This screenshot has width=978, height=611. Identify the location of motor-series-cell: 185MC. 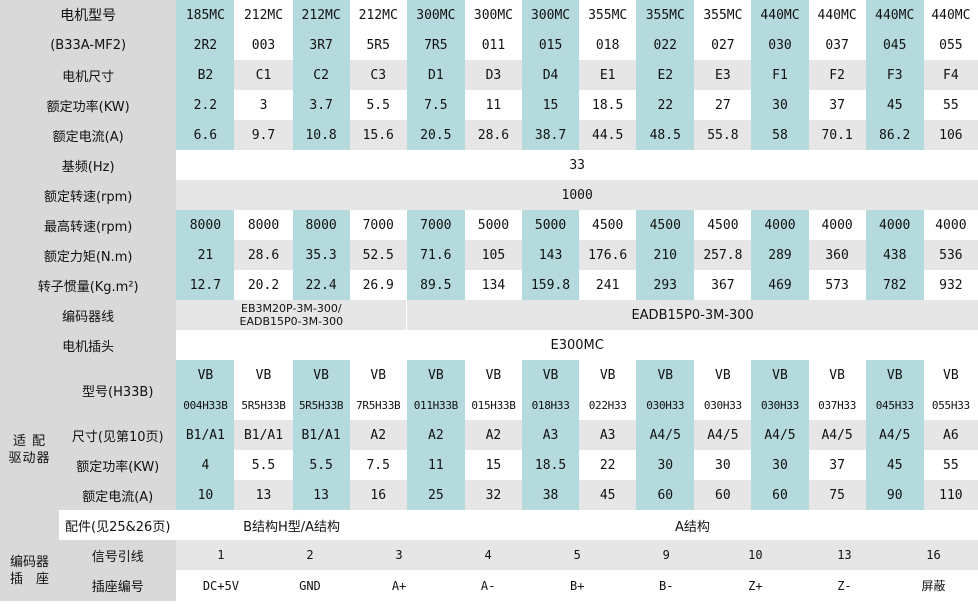
(205, 15).